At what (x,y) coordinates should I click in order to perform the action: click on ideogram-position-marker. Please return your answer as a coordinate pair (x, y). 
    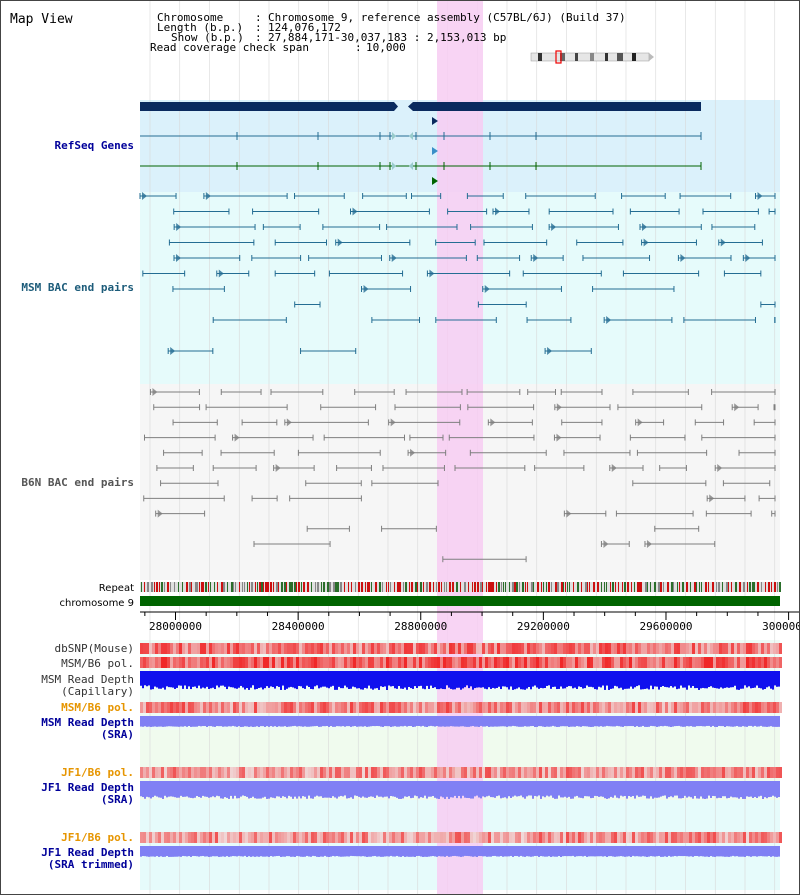
    Looking at the image, I should click on (558, 57).